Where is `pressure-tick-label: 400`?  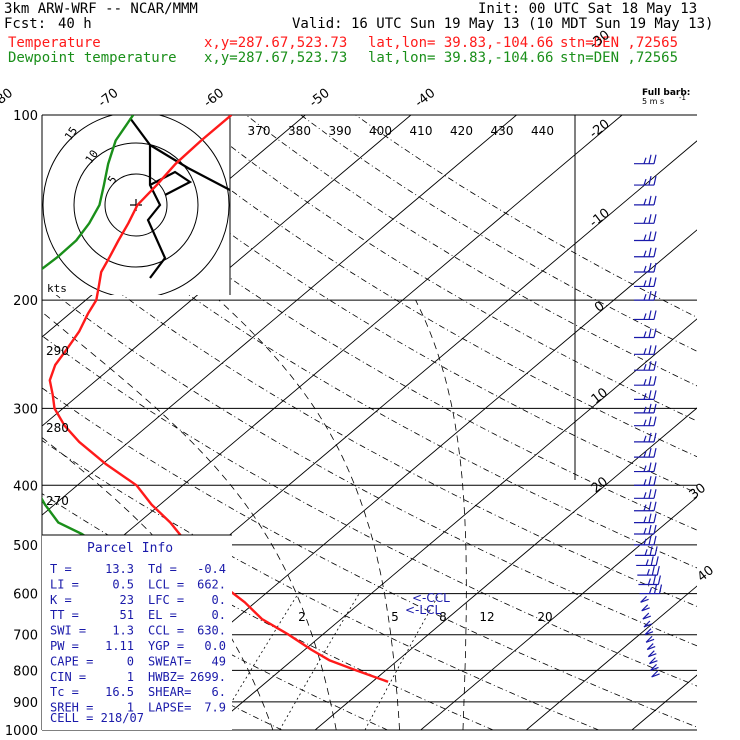 pressure-tick-label: 400 is located at coordinates (25, 486).